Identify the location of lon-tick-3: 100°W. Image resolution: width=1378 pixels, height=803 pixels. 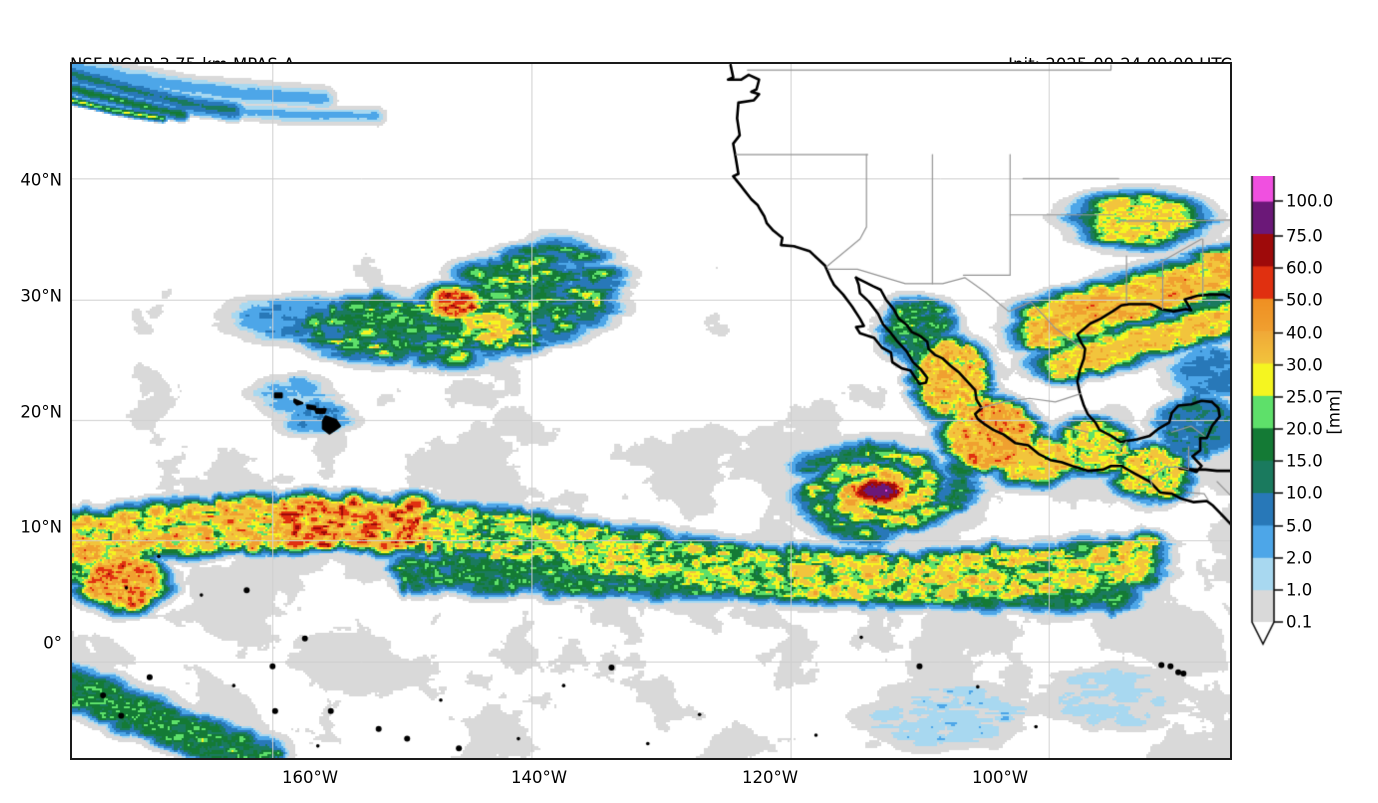
(1000, 777).